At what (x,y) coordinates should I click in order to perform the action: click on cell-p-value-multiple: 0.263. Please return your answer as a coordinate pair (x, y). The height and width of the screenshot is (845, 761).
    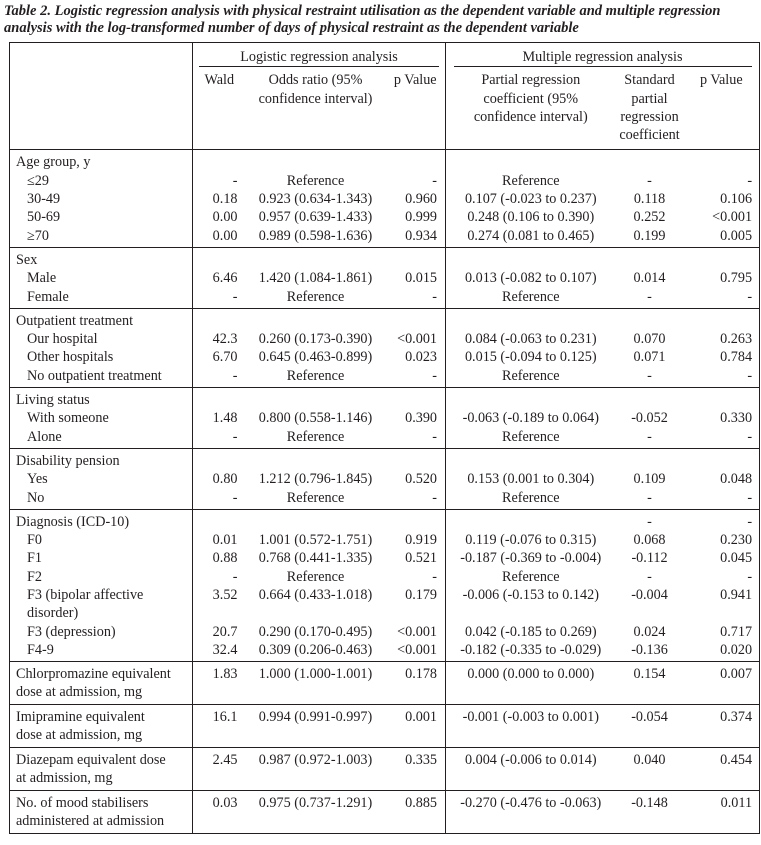
    Looking at the image, I should click on (722, 339).